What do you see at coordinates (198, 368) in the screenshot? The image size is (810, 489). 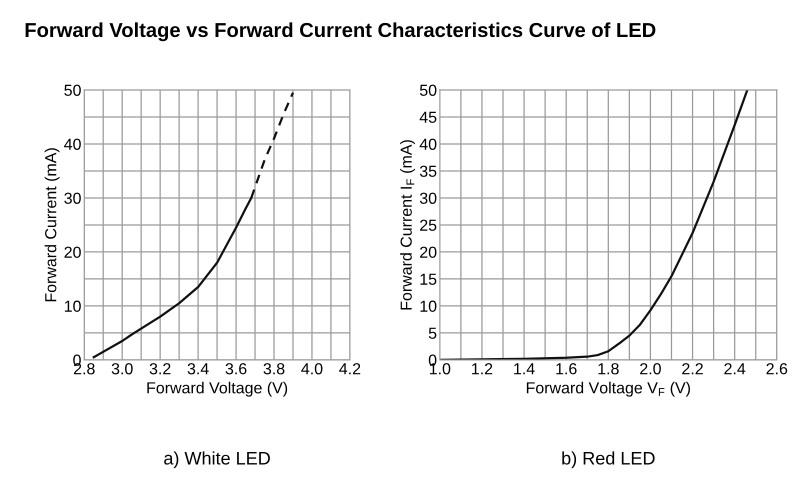 I see `x-tick-label: 3.4` at bounding box center [198, 368].